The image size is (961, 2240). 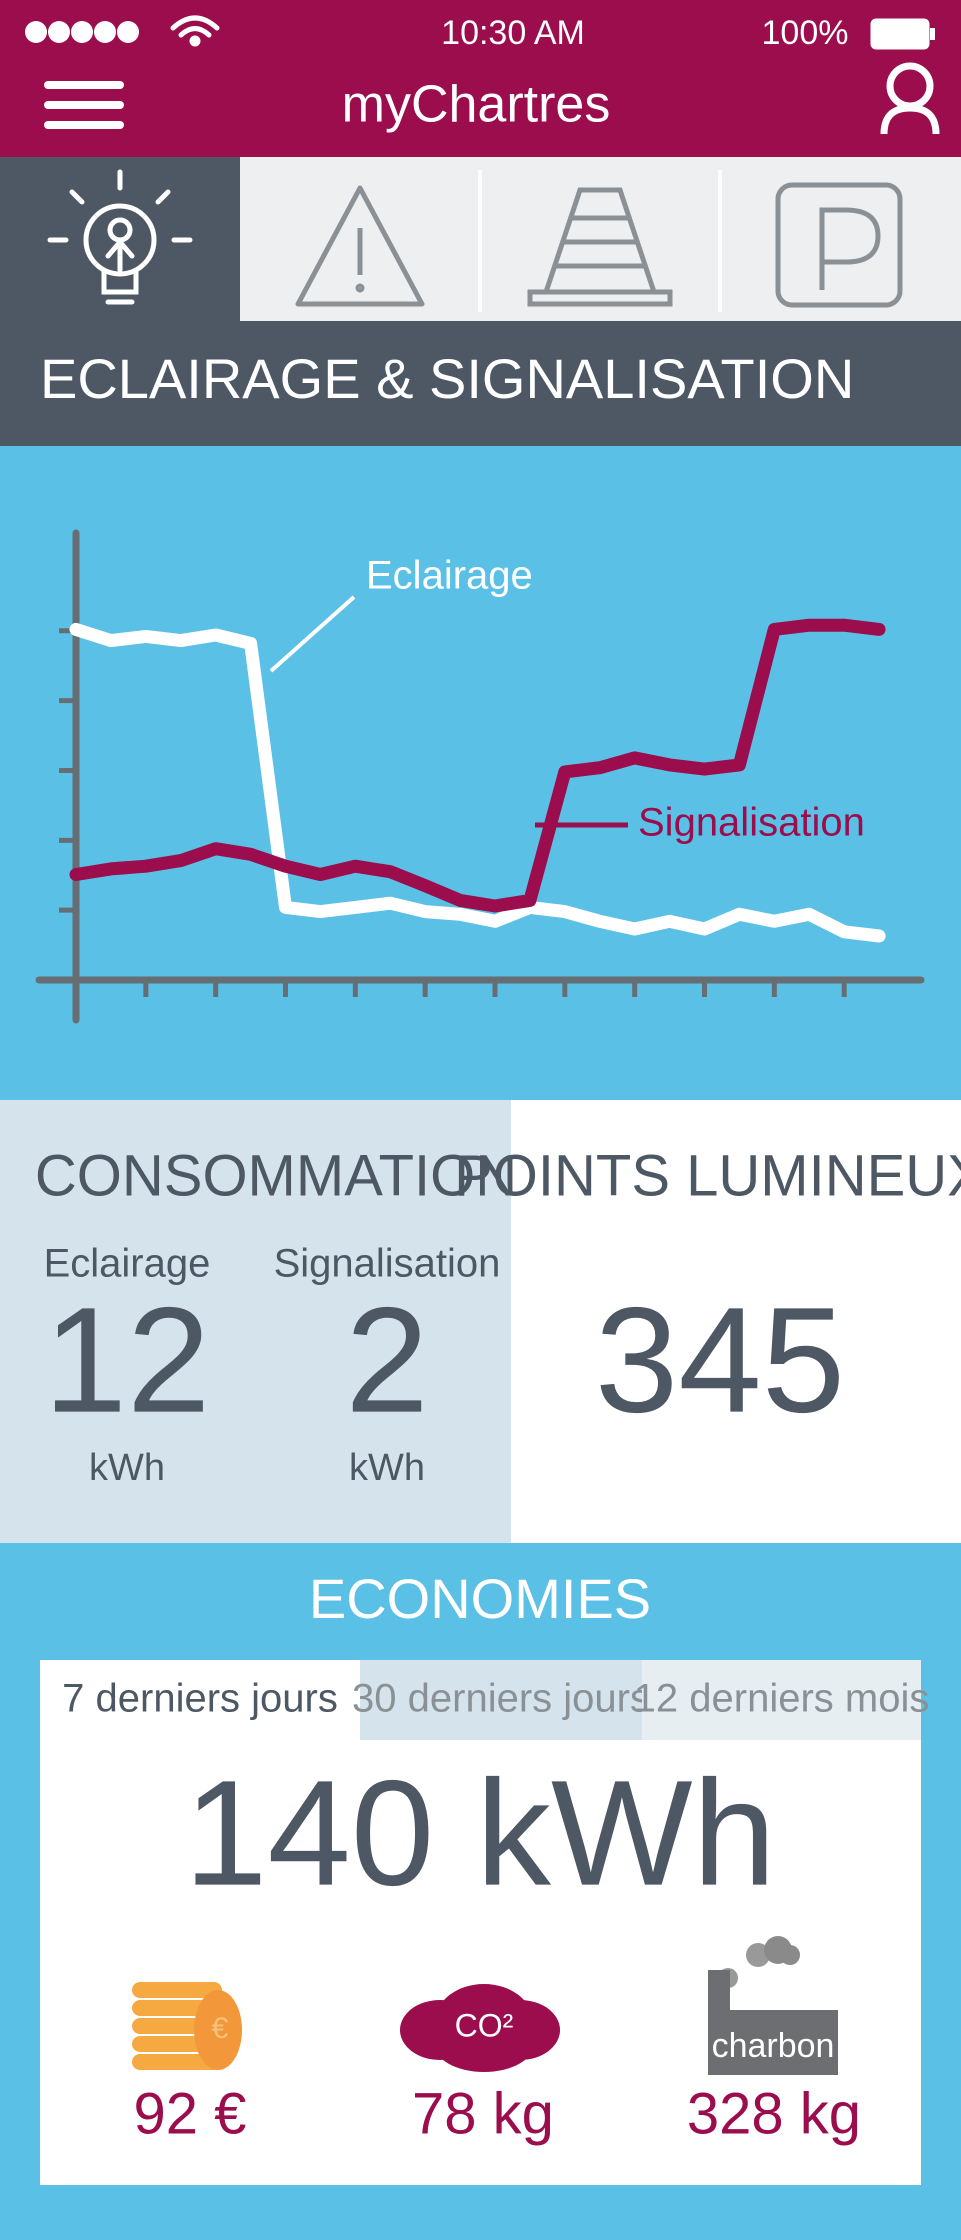 I want to click on section-title: ECLAIRAGE & SIGNALISATION, so click(x=447, y=378).